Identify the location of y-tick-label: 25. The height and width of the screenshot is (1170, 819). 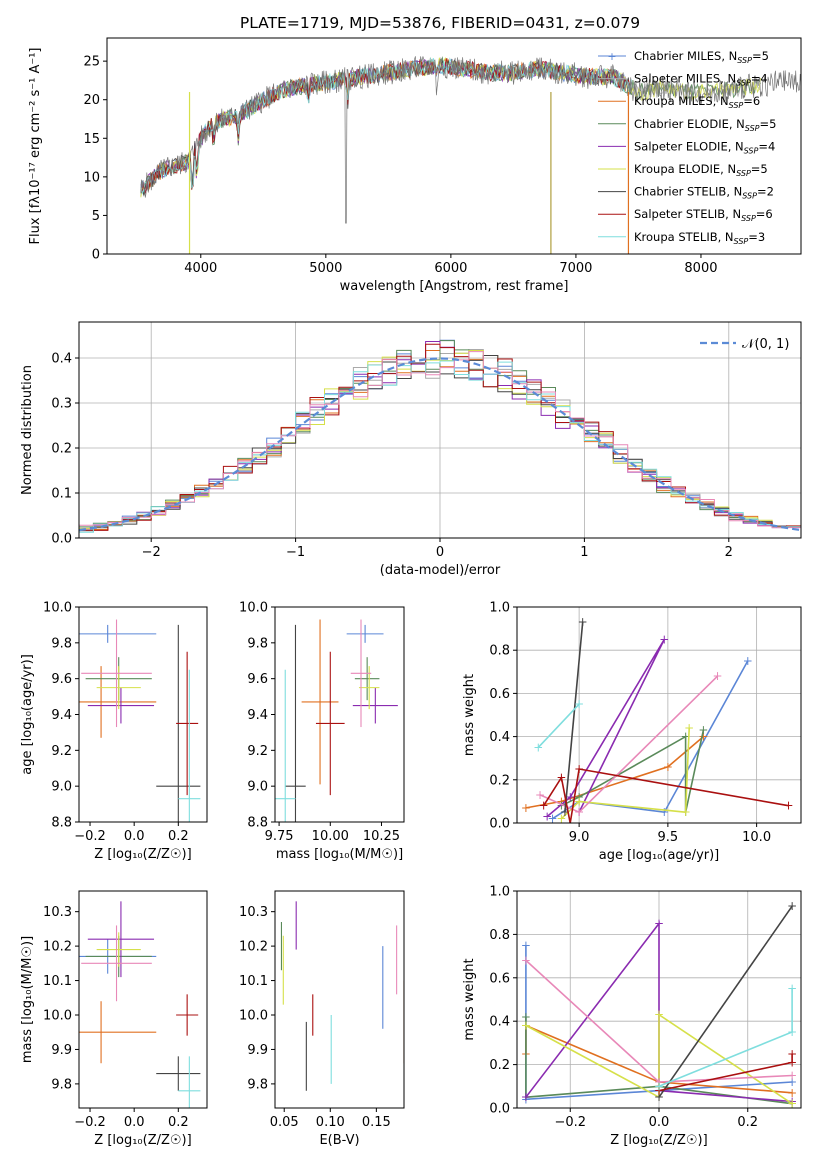
(91, 62).